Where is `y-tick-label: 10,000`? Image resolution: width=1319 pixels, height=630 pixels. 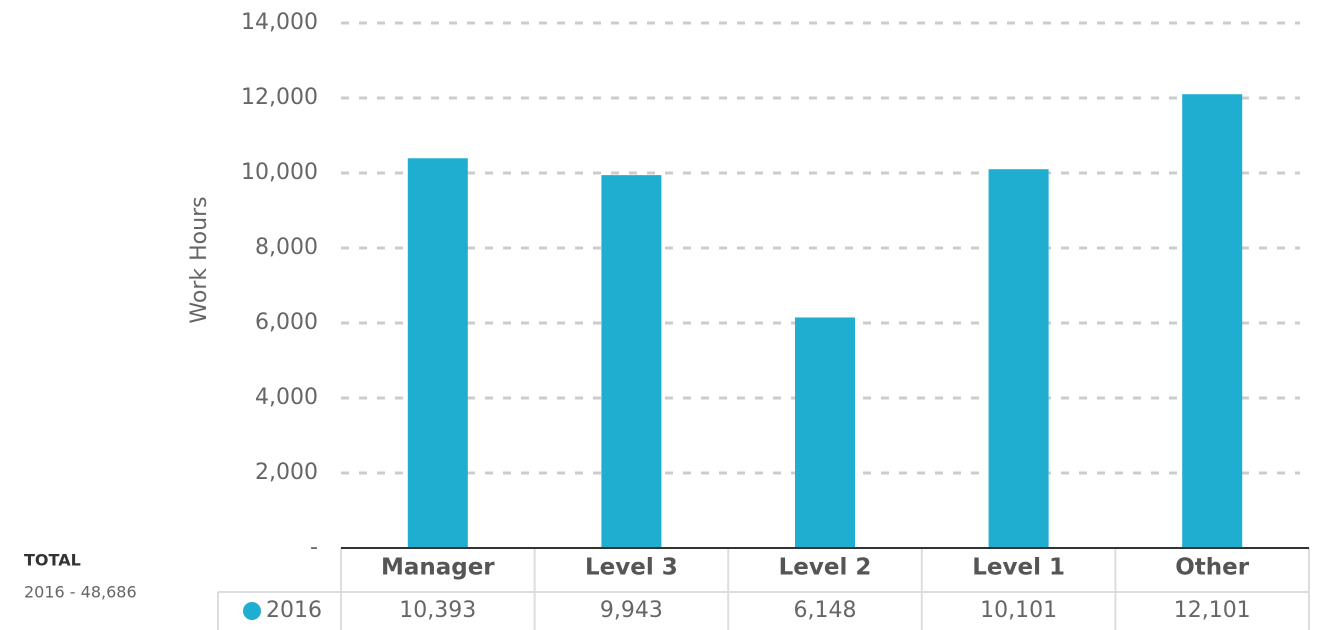
y-tick-label: 10,000 is located at coordinates (279, 172).